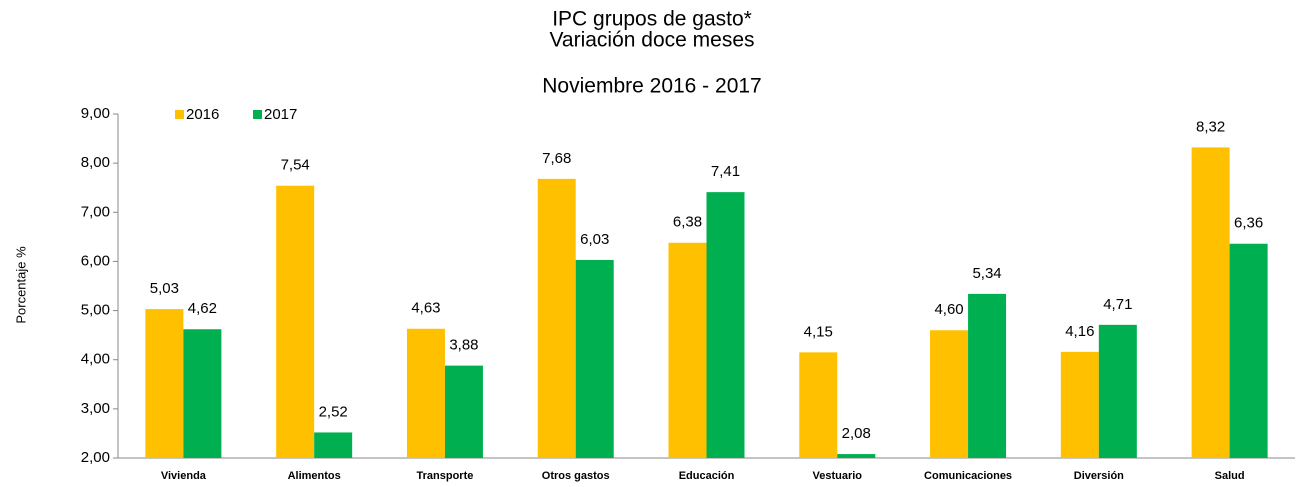 This screenshot has width=1307, height=487. I want to click on value-label: 3,88, so click(463, 345).